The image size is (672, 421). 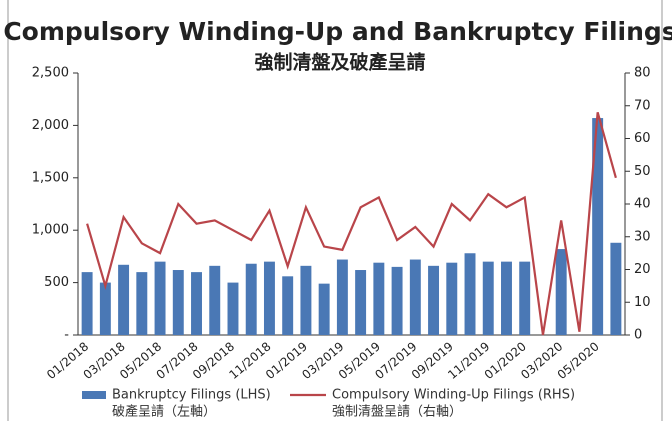 I want to click on y-tick-label: 1,500, so click(x=50, y=177).